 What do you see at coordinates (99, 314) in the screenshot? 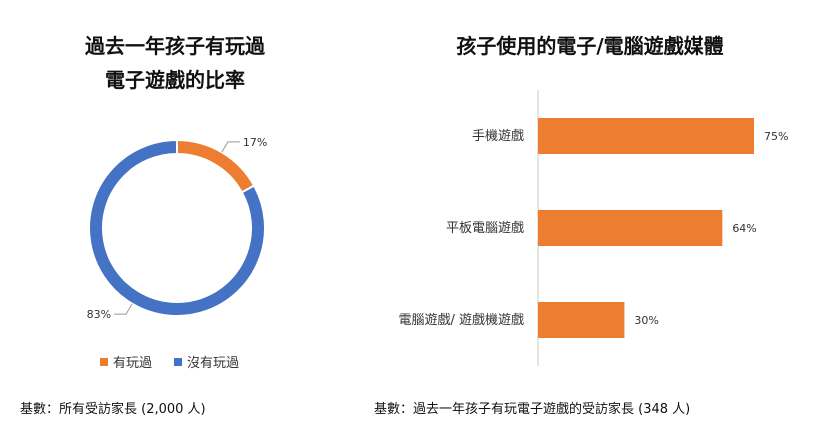
I see `donut-label-1: 83%` at bounding box center [99, 314].